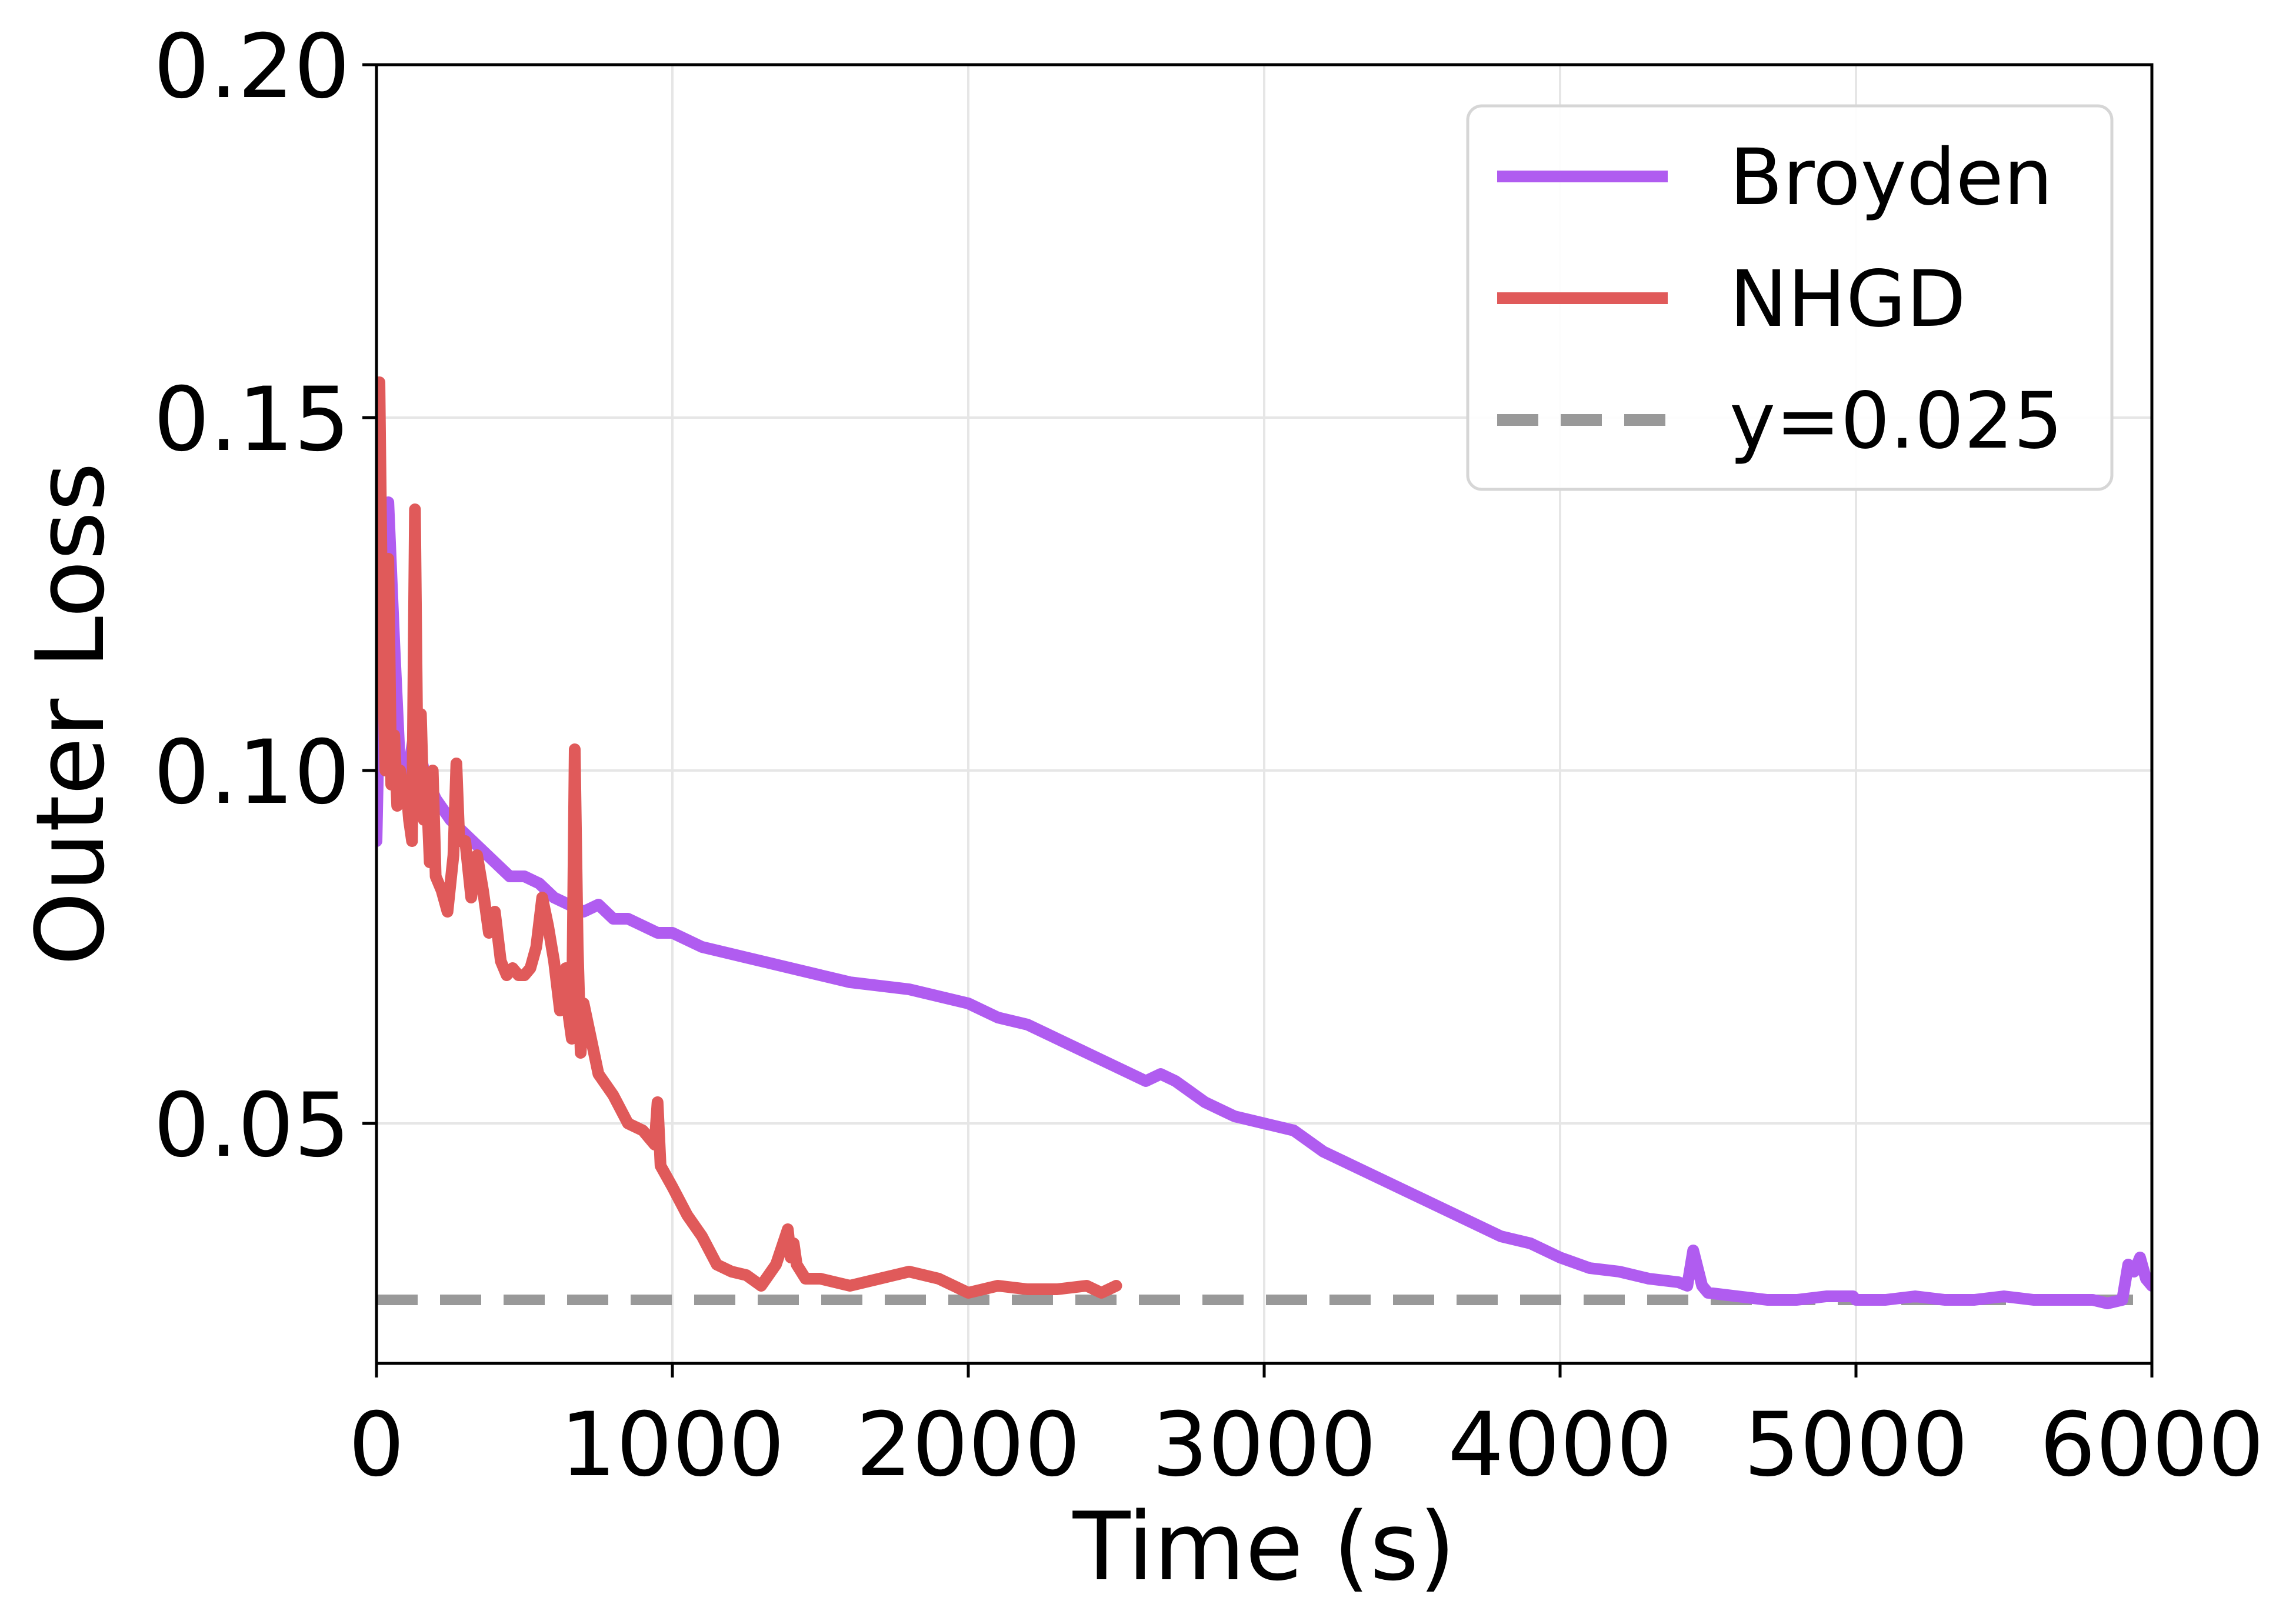 This screenshot has width=2296, height=1621. I want to click on x-tick-label: 2000, so click(968, 1445).